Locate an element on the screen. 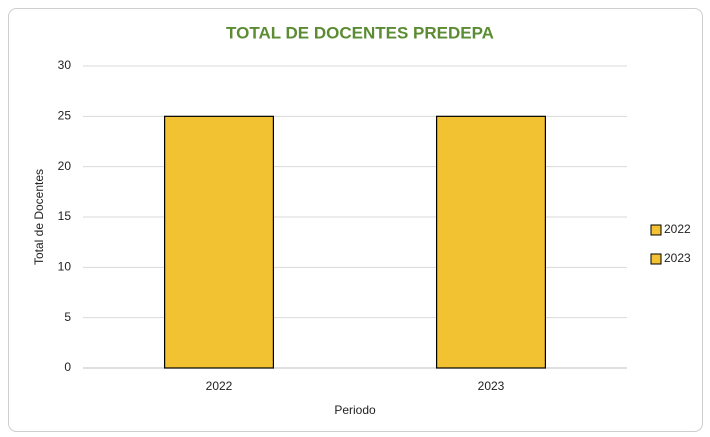 The image size is (710, 437). y-tick-label: 10 is located at coordinates (65, 267).